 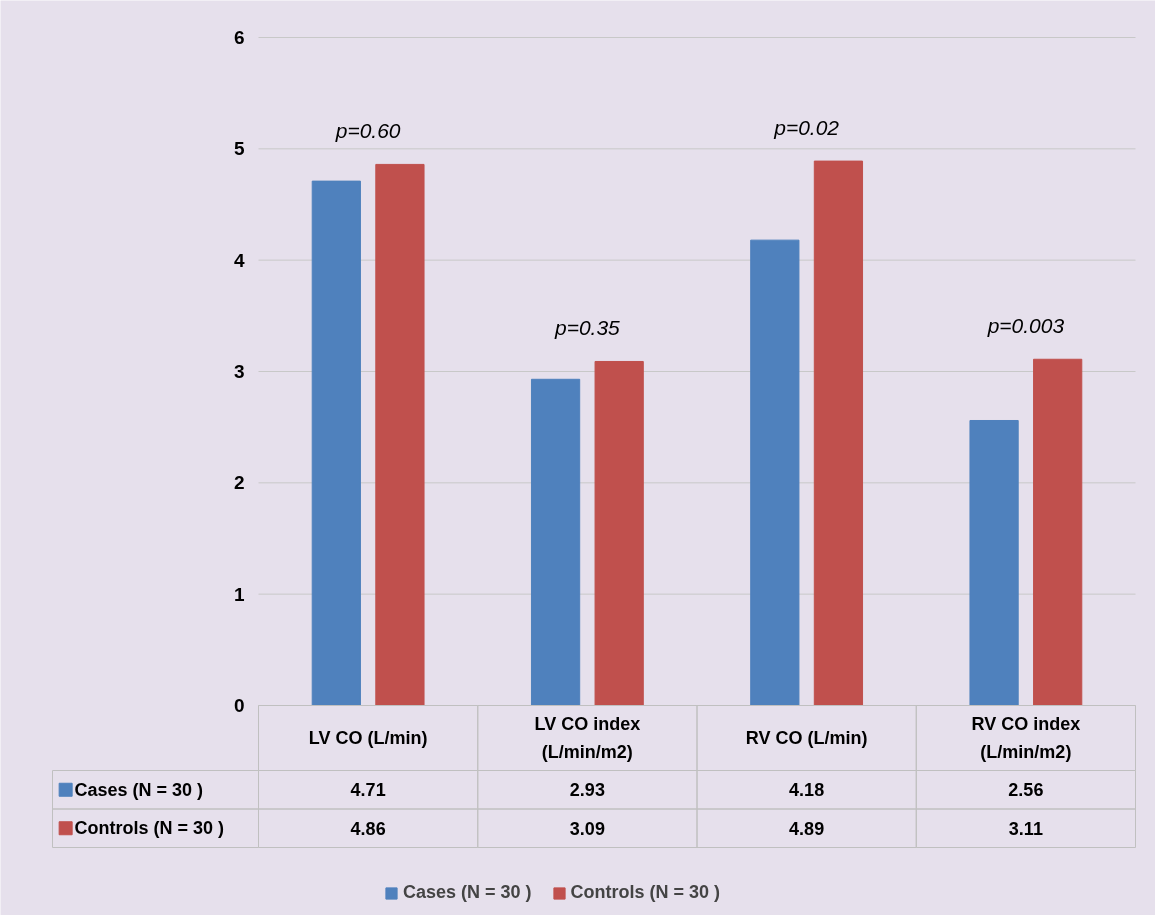 I want to click on x-tick-label: RV CO (L/min), so click(x=806, y=738).